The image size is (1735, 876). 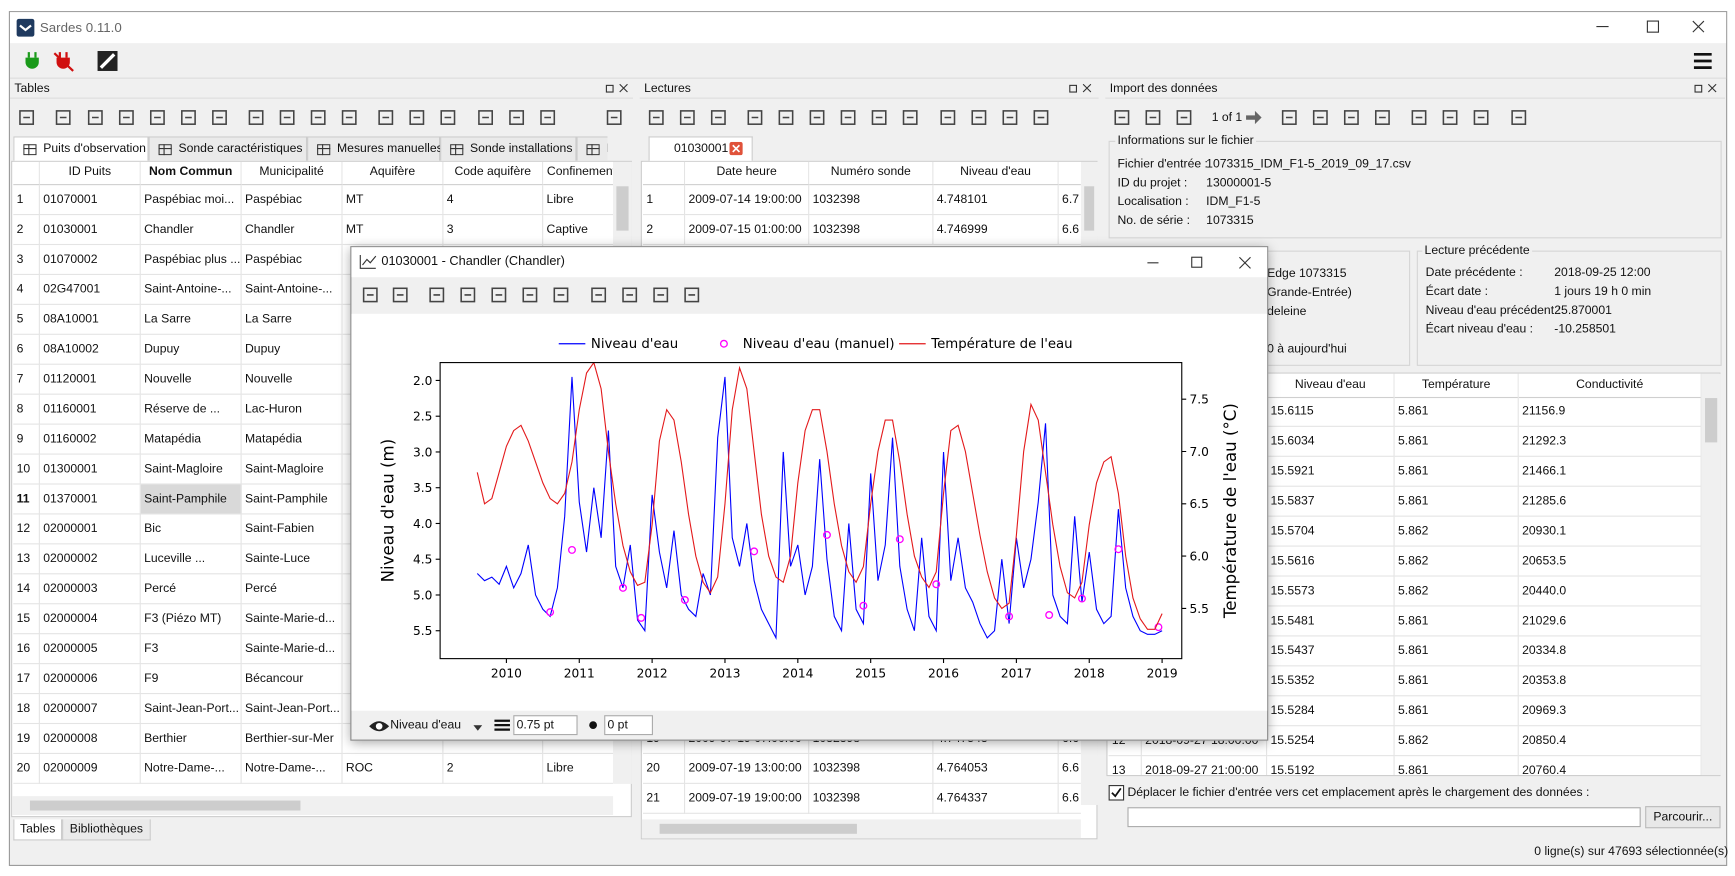 What do you see at coordinates (578, 173) in the screenshot?
I see `header-cell: Confinement` at bounding box center [578, 173].